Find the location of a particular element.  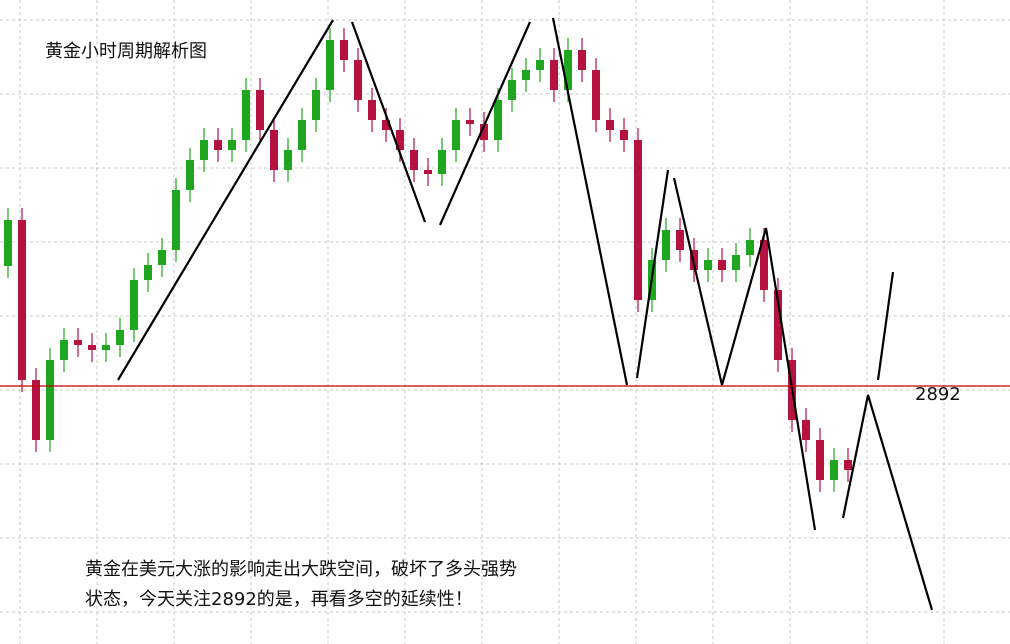

annotation: 黄金在美元大涨的影响走出大跌空间，破坏了多头强势 is located at coordinates (301, 569).